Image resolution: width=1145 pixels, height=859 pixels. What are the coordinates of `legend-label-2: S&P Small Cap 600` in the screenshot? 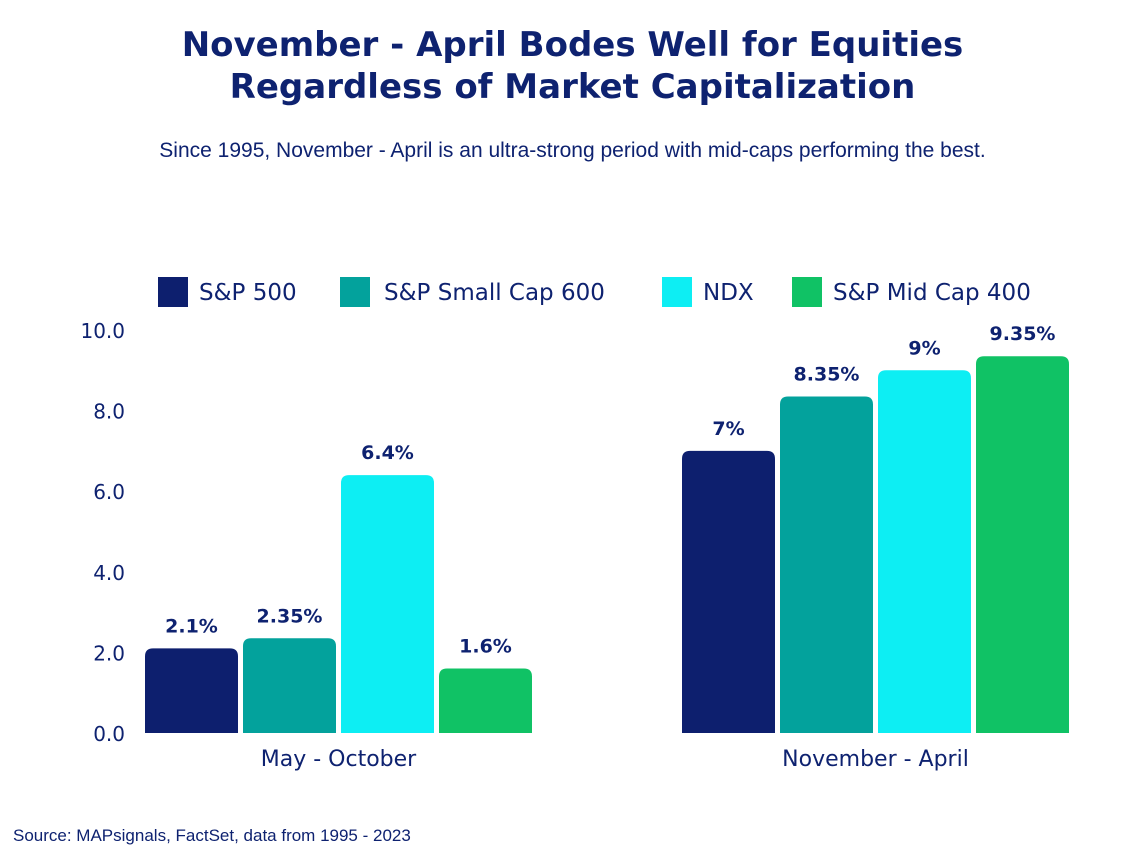 It's located at (494, 293).